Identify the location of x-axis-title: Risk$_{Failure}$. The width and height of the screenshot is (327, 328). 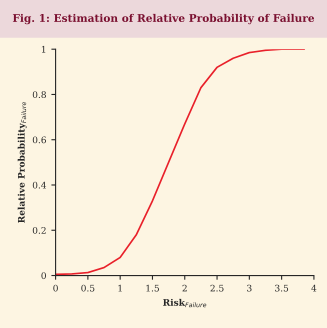
(184, 303).